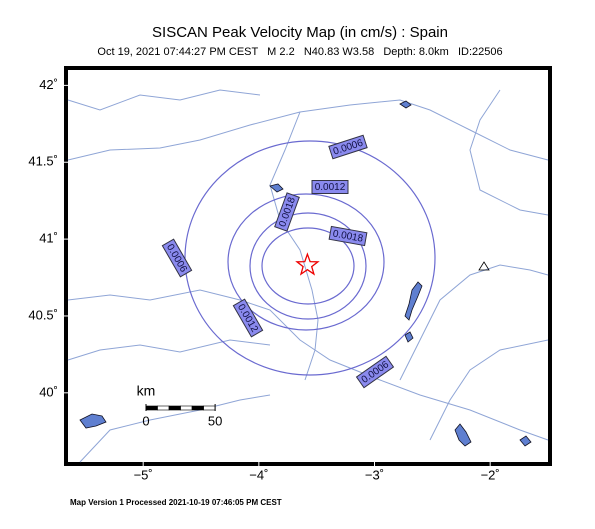 The width and height of the screenshot is (595, 529). I want to click on epicenter, so click(307, 264).